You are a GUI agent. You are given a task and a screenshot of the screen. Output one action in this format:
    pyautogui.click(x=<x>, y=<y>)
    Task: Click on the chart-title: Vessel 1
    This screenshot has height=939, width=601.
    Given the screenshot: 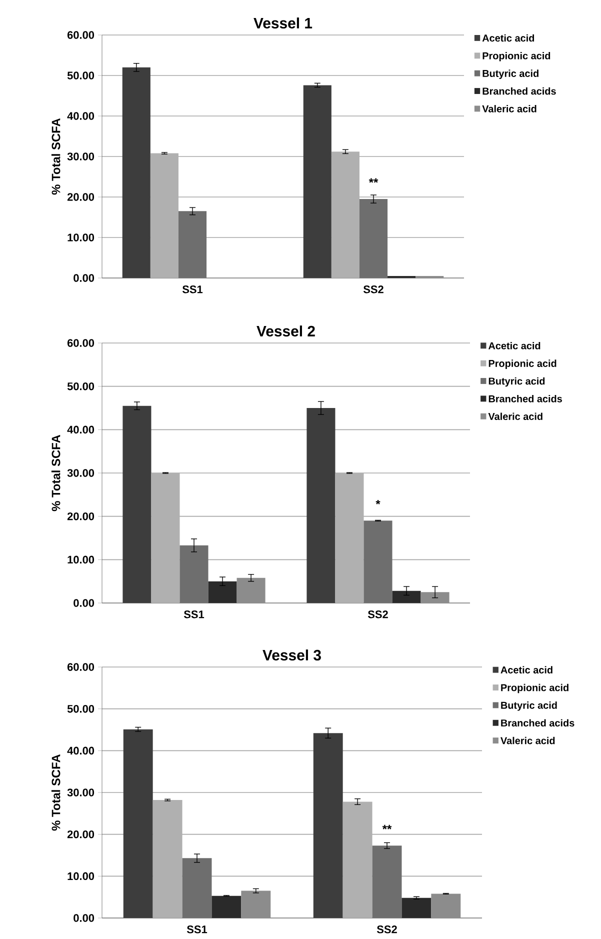 What is the action you would take?
    pyautogui.click(x=283, y=23)
    